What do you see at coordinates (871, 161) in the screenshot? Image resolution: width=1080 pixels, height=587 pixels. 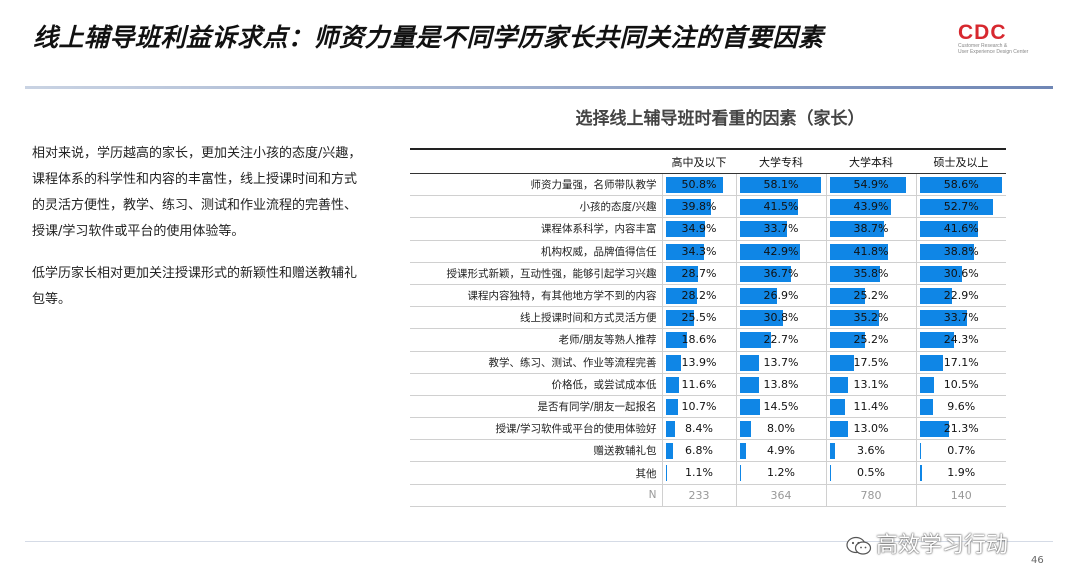 I see `column-header: 大学本科` at bounding box center [871, 161].